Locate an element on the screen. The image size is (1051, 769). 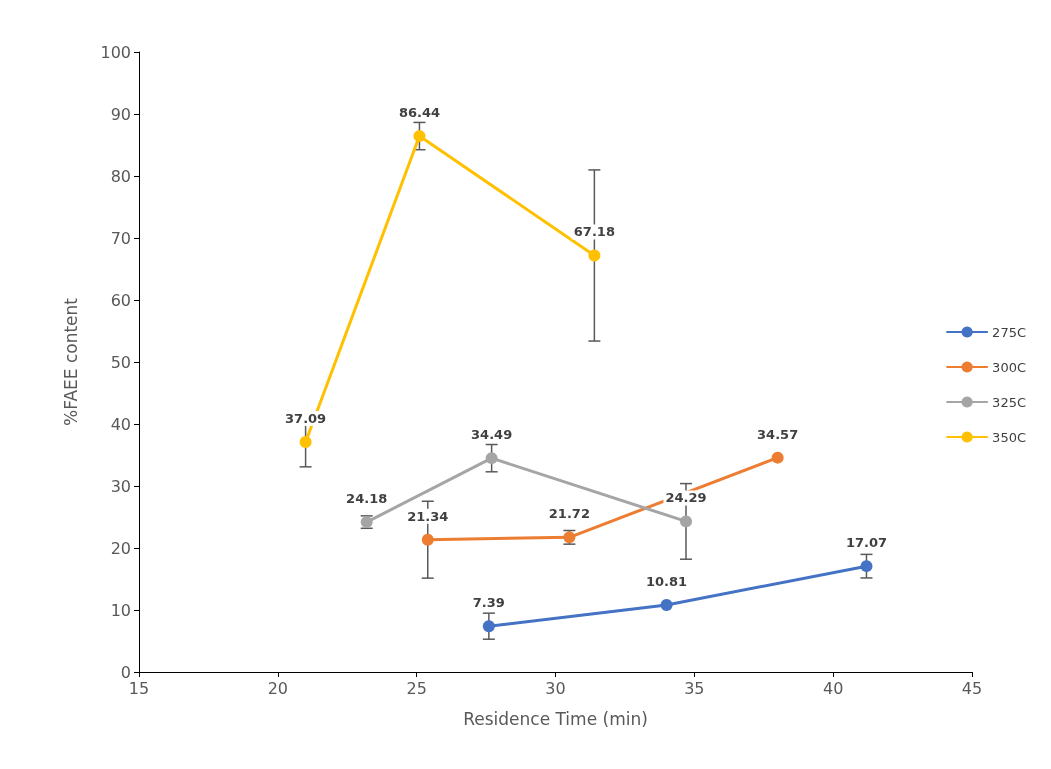
y-tick-label: 30 is located at coordinates (120, 486).